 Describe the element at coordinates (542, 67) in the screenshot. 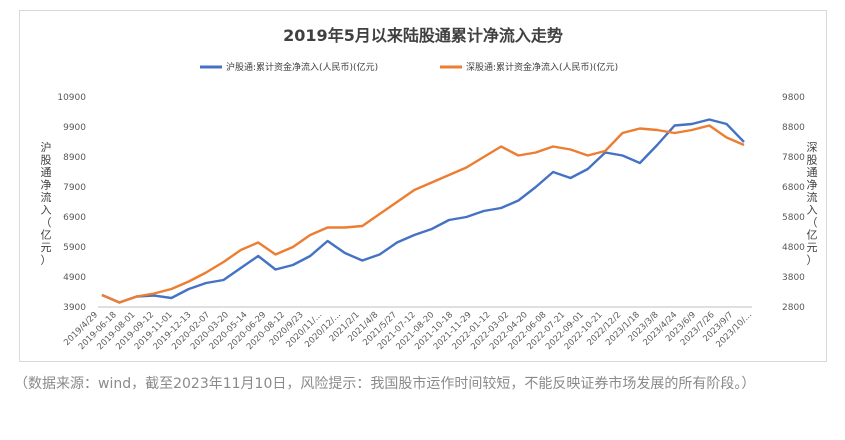

I see `legend-label-2: 深股通:累计资金净流入(人民币)(亿元)` at that location.